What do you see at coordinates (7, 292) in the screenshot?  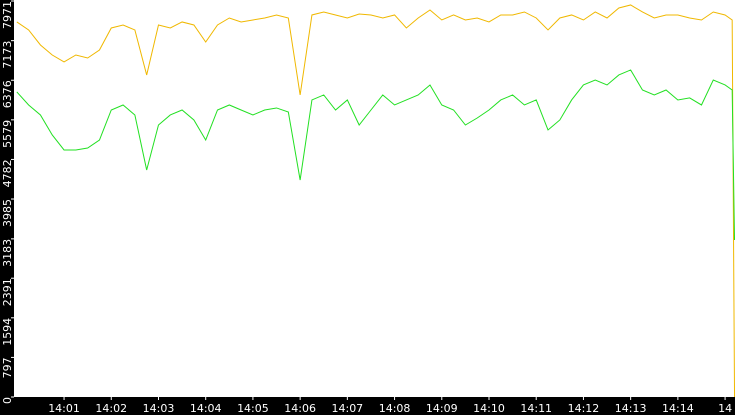 I see `y-tick-label: 2391` at bounding box center [7, 292].